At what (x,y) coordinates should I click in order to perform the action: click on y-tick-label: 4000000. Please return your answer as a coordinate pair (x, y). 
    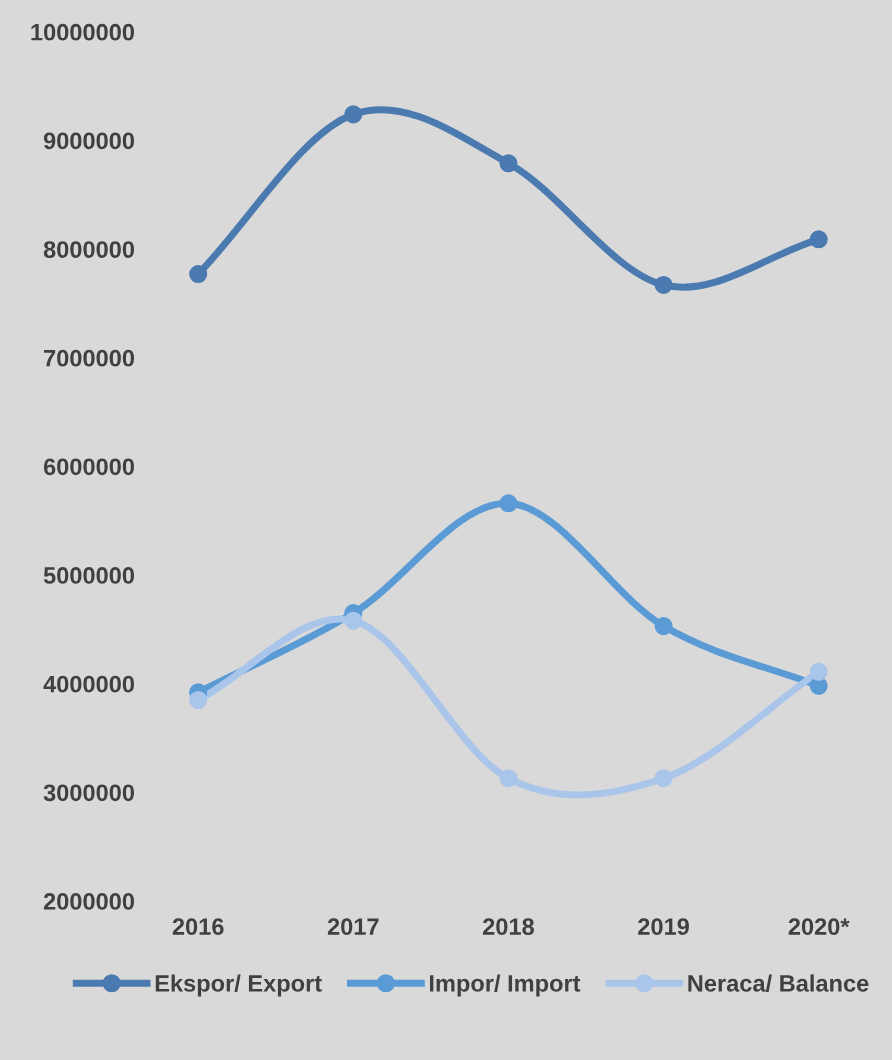
    Looking at the image, I should click on (89, 684).